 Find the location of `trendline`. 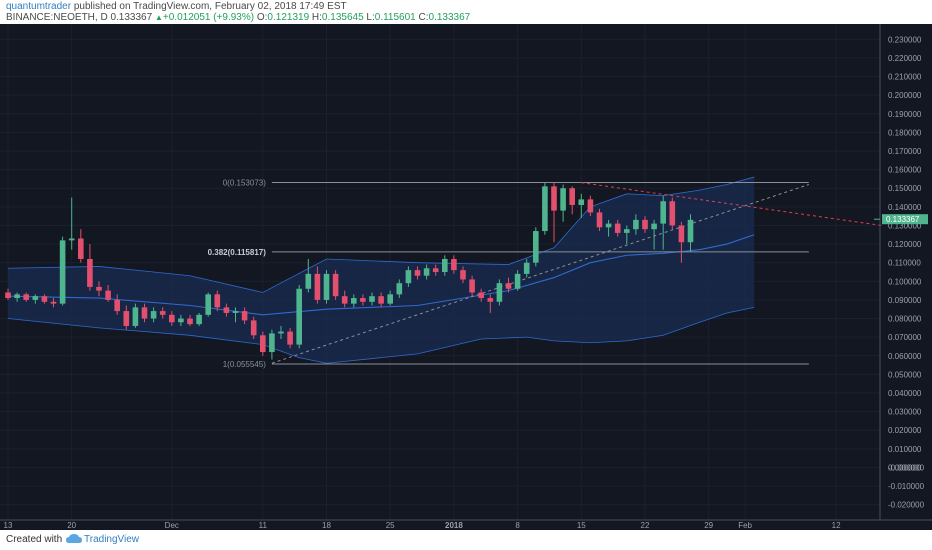

trendline is located at coordinates (731, 204).